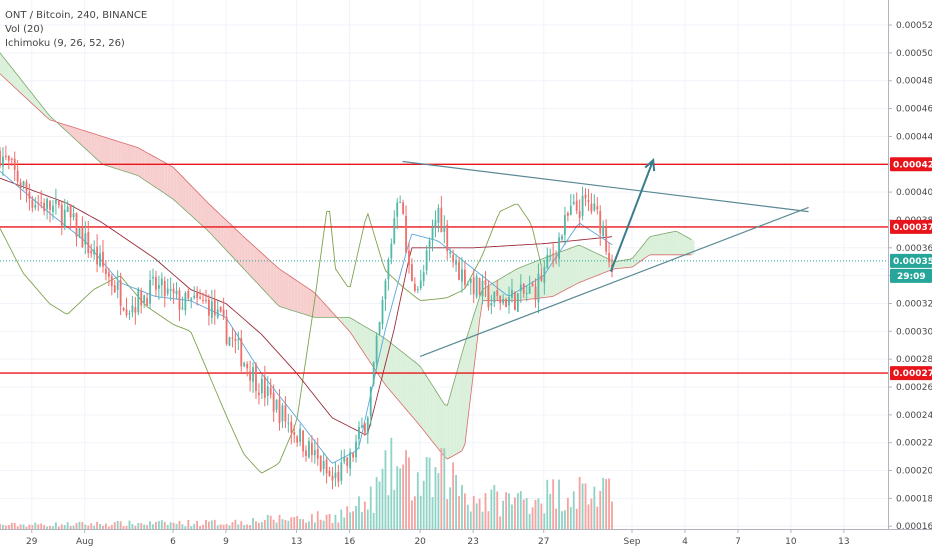 This screenshot has height=550, width=932. What do you see at coordinates (85, 542) in the screenshot?
I see `time-tick-label: Aug` at bounding box center [85, 542].